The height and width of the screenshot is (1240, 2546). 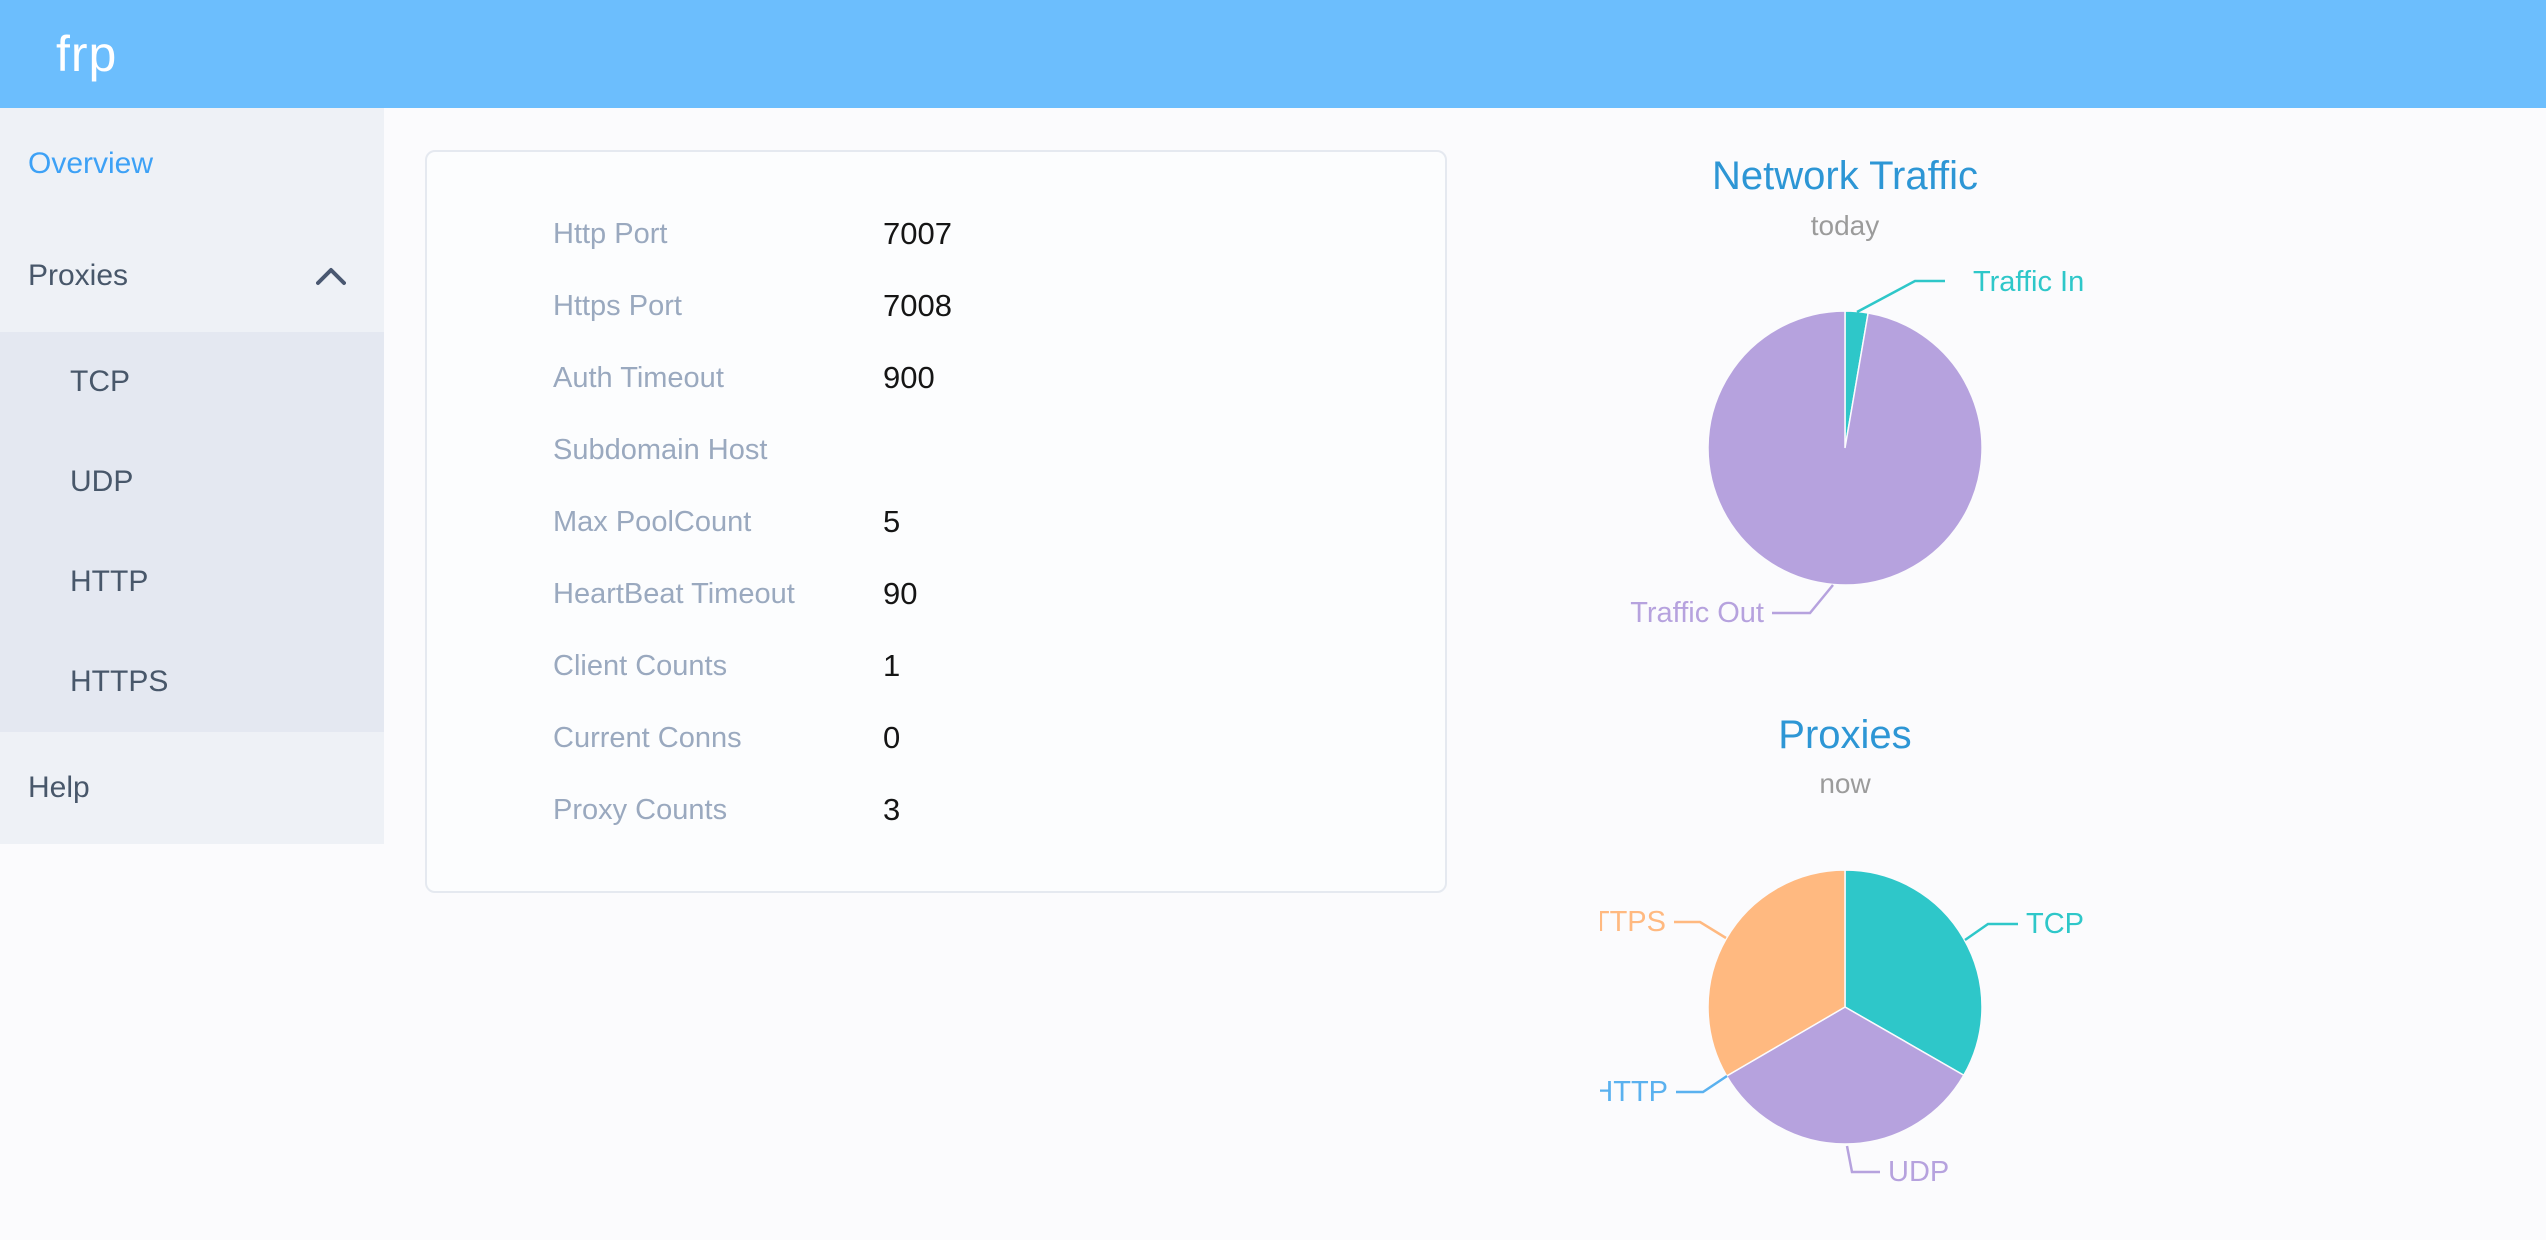 I want to click on app-logo: frp, so click(x=87, y=54).